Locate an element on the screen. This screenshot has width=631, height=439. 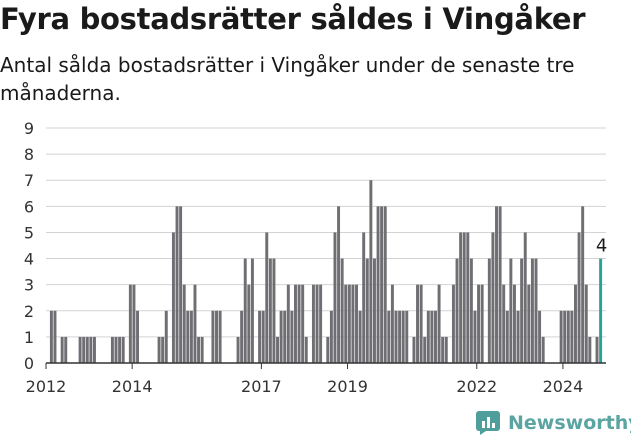
x-axis-ticks: 2012 2014 2017 2019 2022 2024 is located at coordinates (305, 379).